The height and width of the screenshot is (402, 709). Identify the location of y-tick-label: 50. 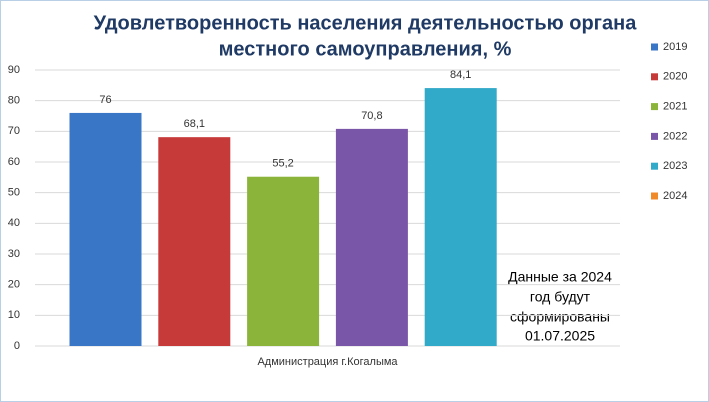
(14, 193).